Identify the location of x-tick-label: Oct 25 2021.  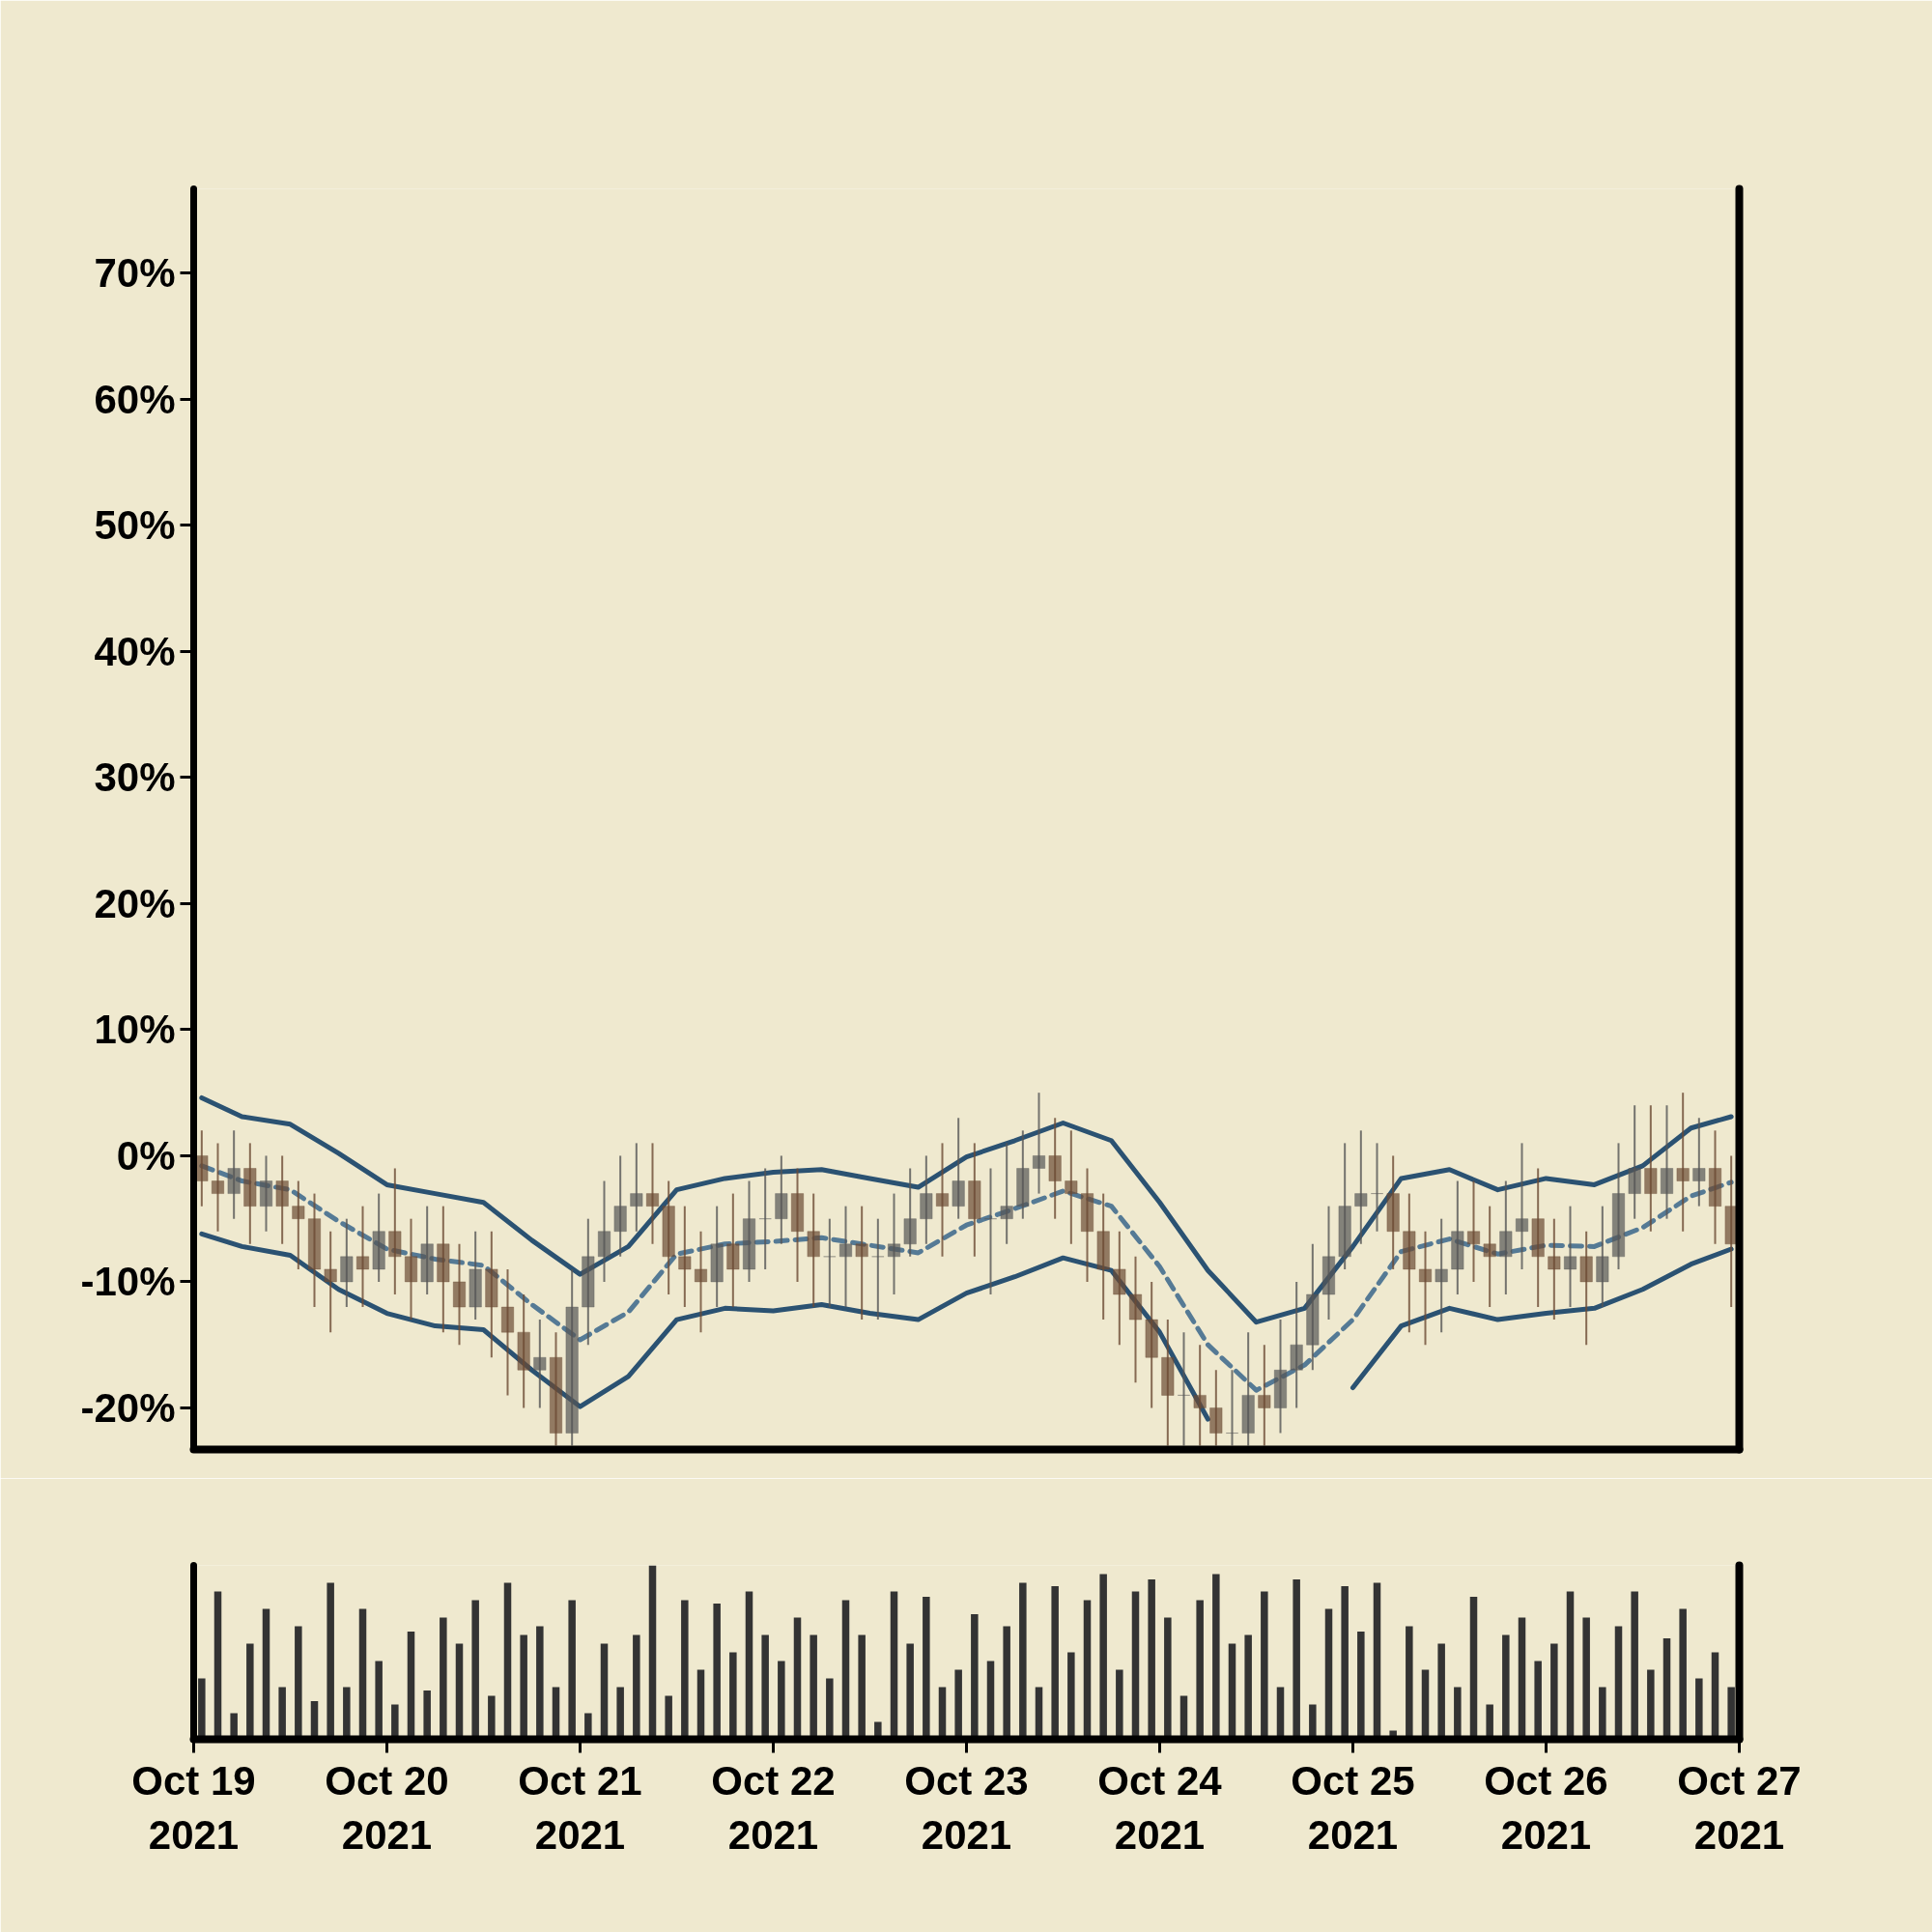
(1353, 1807).